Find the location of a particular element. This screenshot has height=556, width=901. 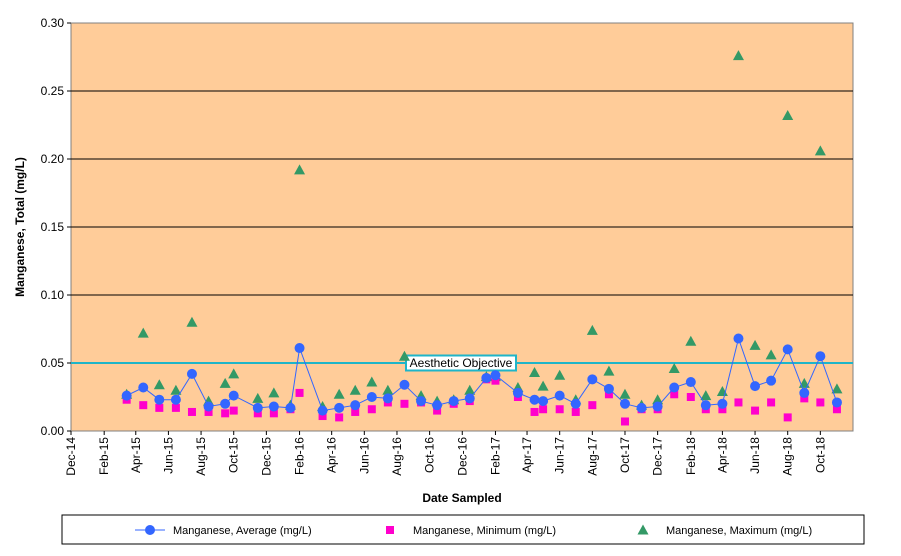

x-tick-label: Oct-15 is located at coordinates (234, 455).